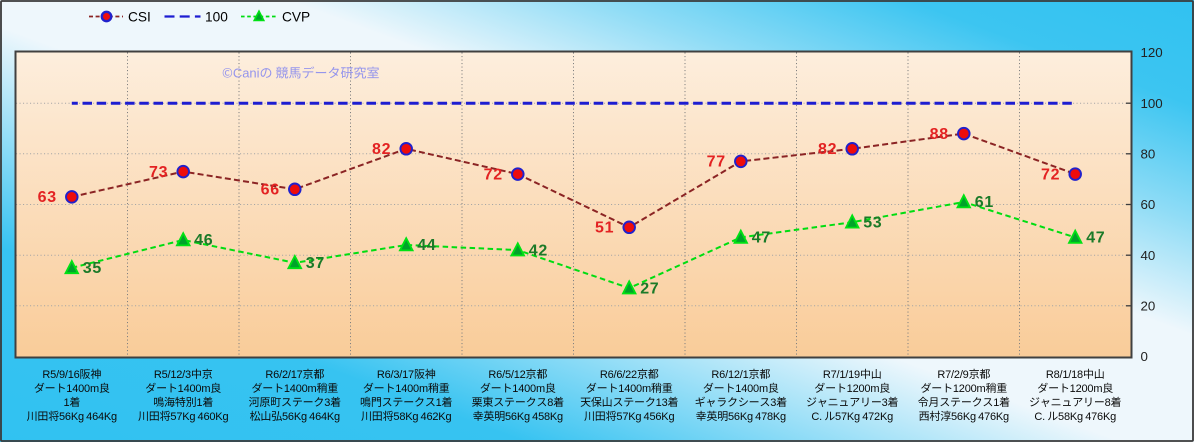 This screenshot has height=447, width=1194. I want to click on svg-text: 0, so click(1144, 355).